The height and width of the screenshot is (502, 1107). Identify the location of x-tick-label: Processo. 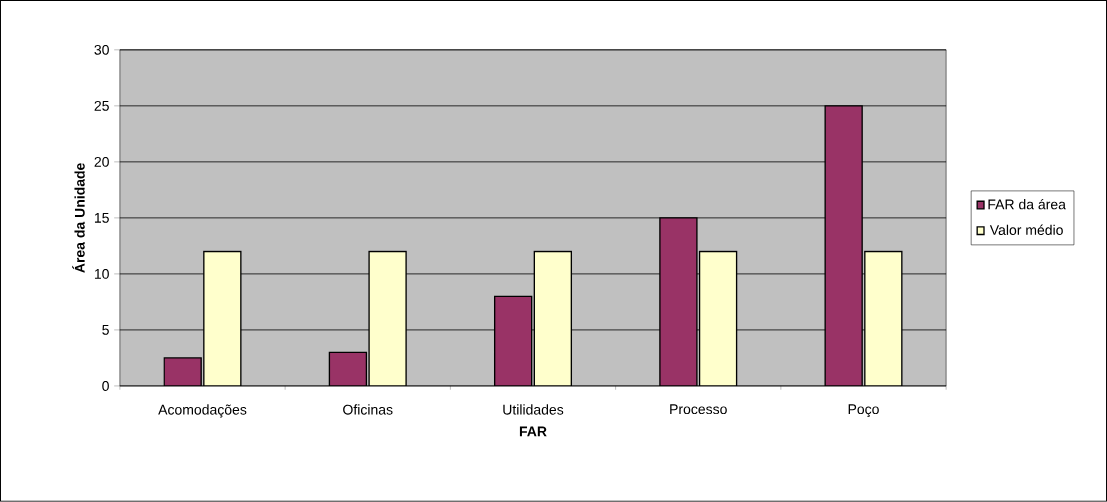
(698, 409).